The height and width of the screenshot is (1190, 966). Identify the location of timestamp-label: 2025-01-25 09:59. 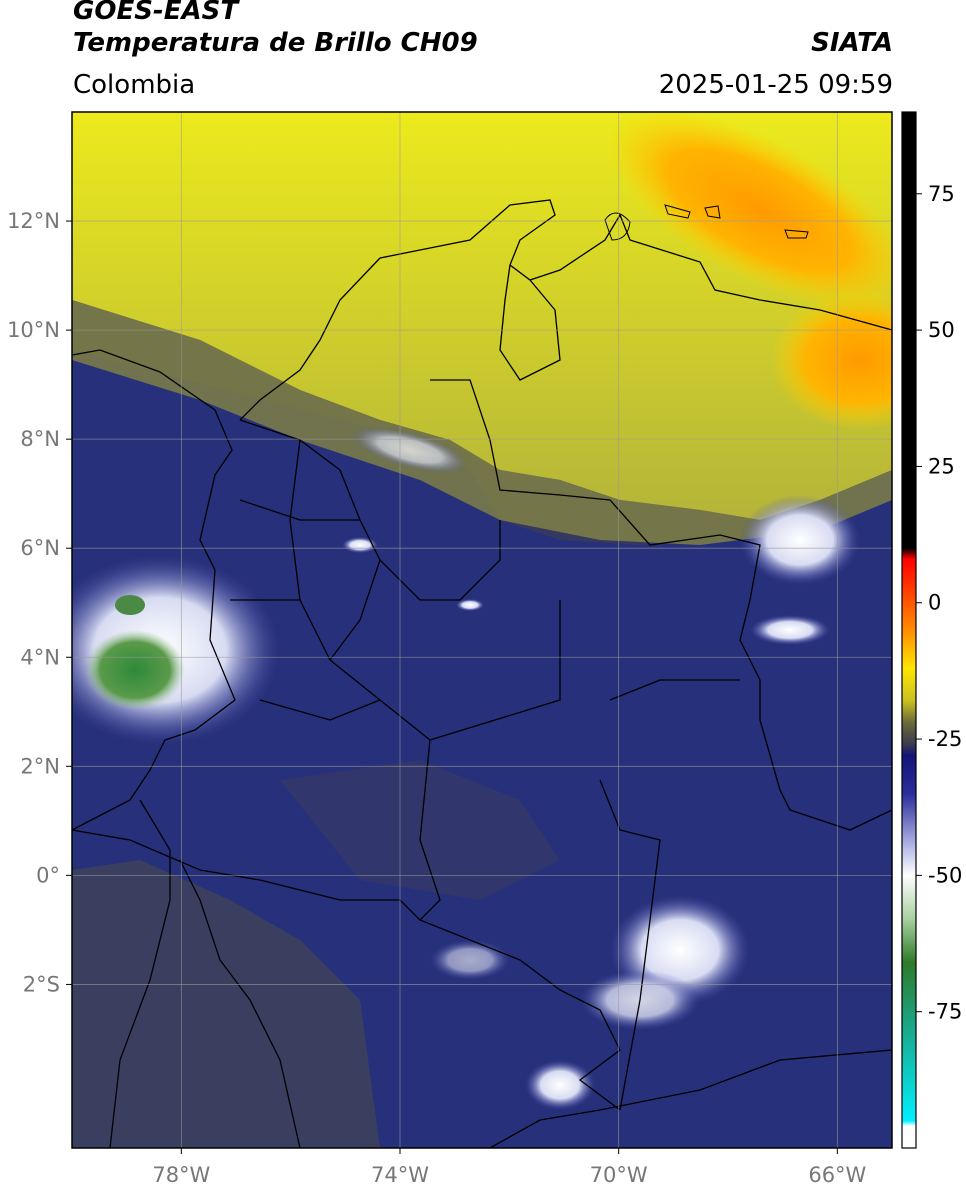
(775, 85).